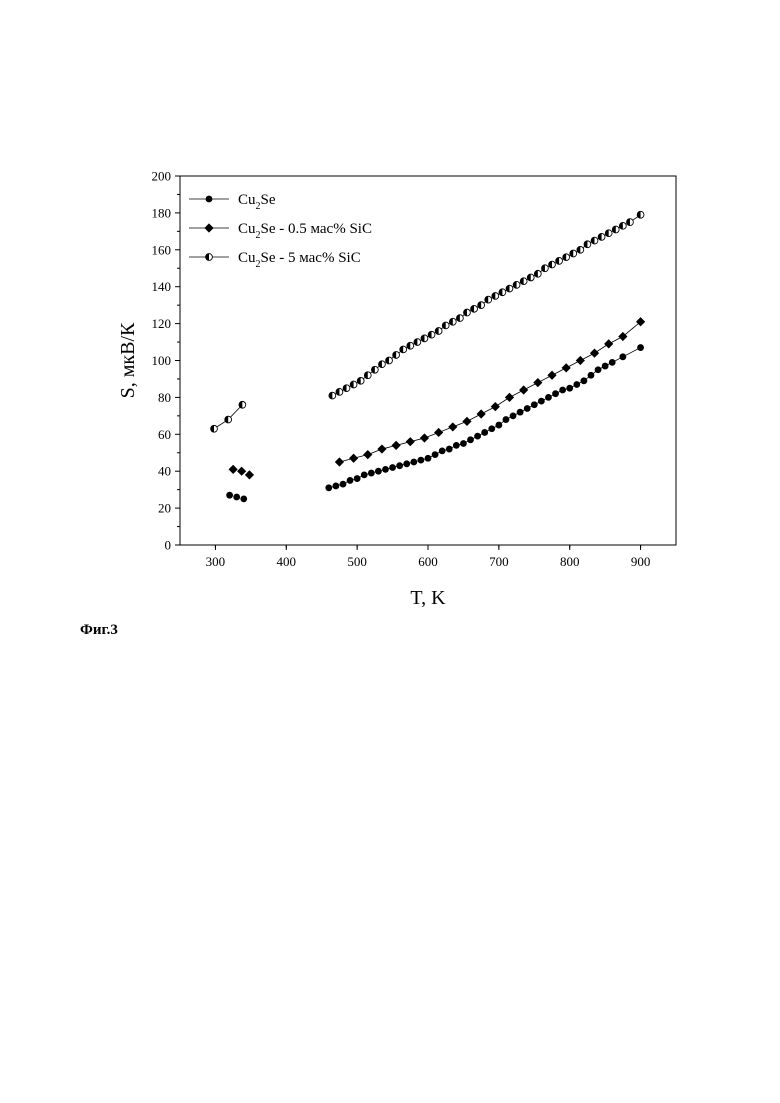  I want to click on x-tick-label: 900, so click(641, 561).